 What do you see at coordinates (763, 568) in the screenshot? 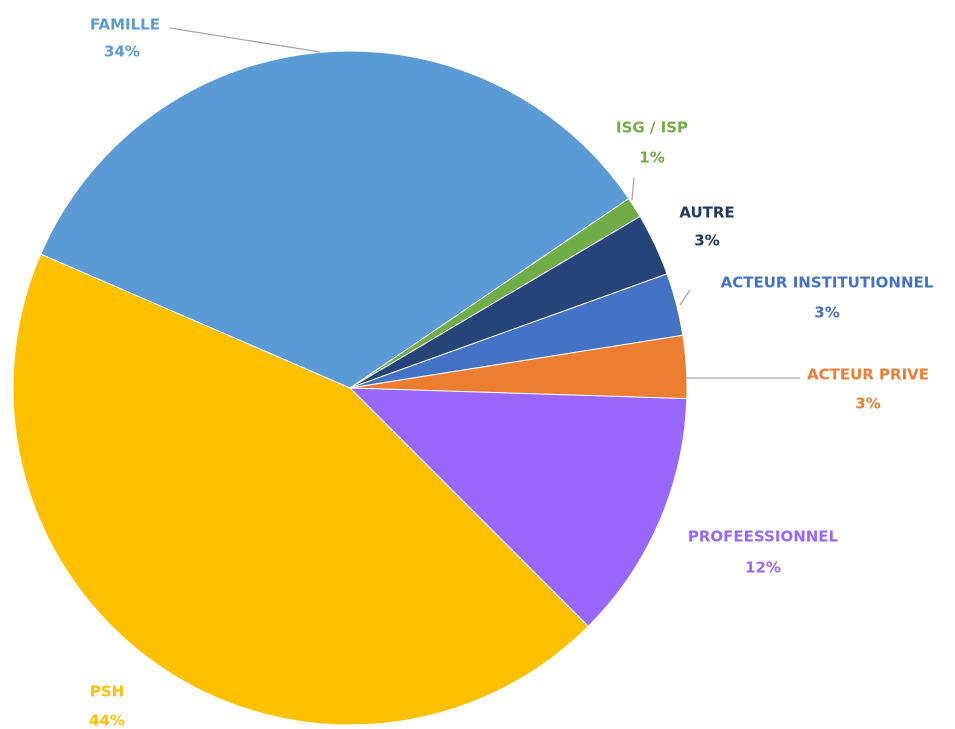
I see `slice-value: 12%` at bounding box center [763, 568].